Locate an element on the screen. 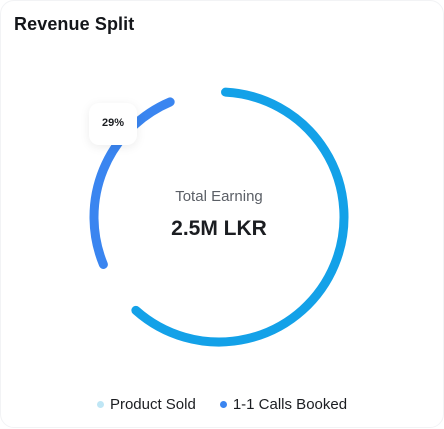 The height and width of the screenshot is (429, 444). card-title: Revenue Split is located at coordinates (74, 24).